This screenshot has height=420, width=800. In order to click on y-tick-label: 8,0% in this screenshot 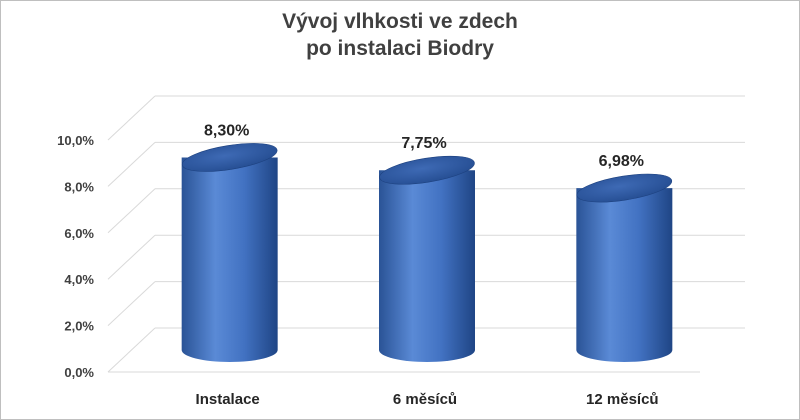, I will do `click(79, 186)`.